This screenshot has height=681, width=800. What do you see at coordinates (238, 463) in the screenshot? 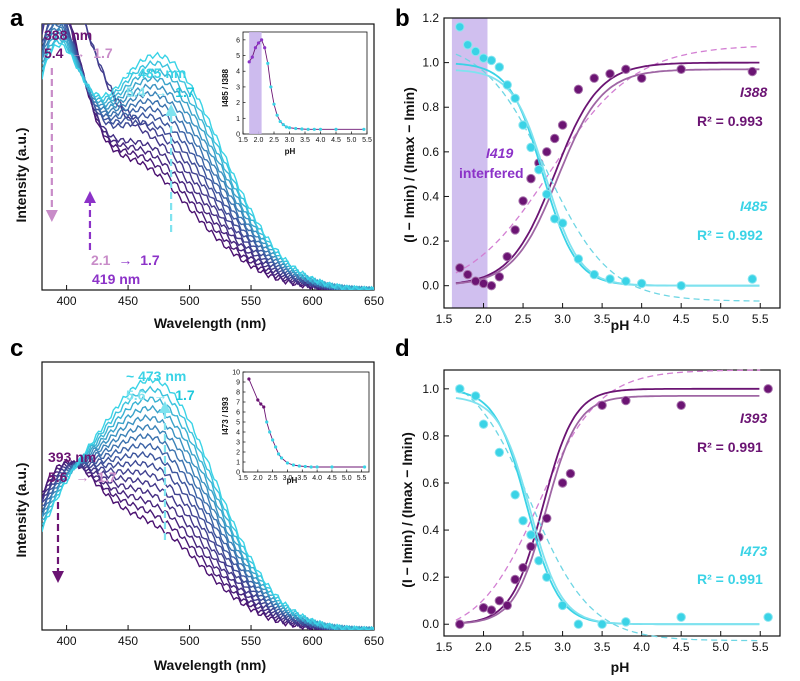
I see `c-inset-y-tick-label: 1` at bounding box center [238, 463].